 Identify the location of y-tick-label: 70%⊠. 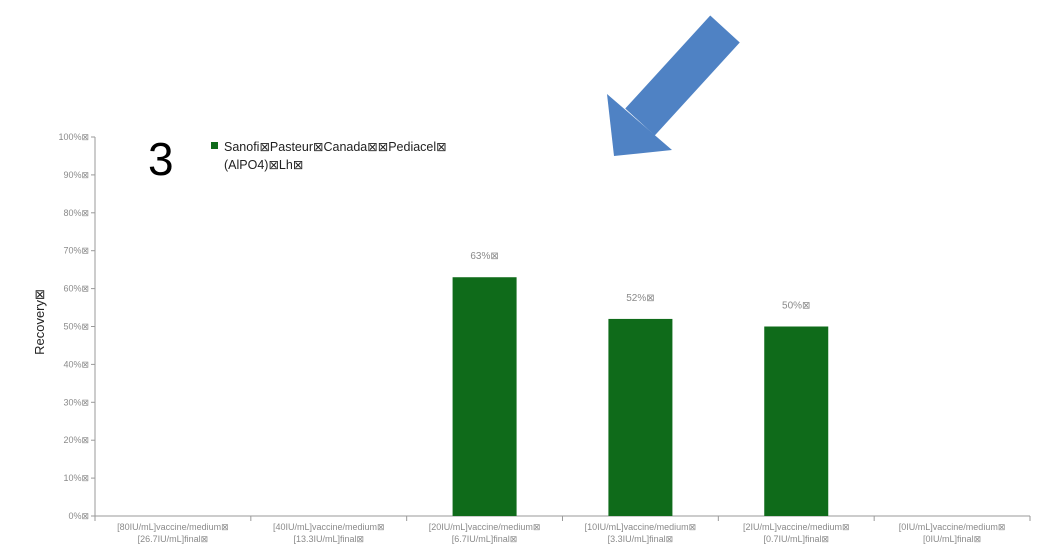
(76, 251).